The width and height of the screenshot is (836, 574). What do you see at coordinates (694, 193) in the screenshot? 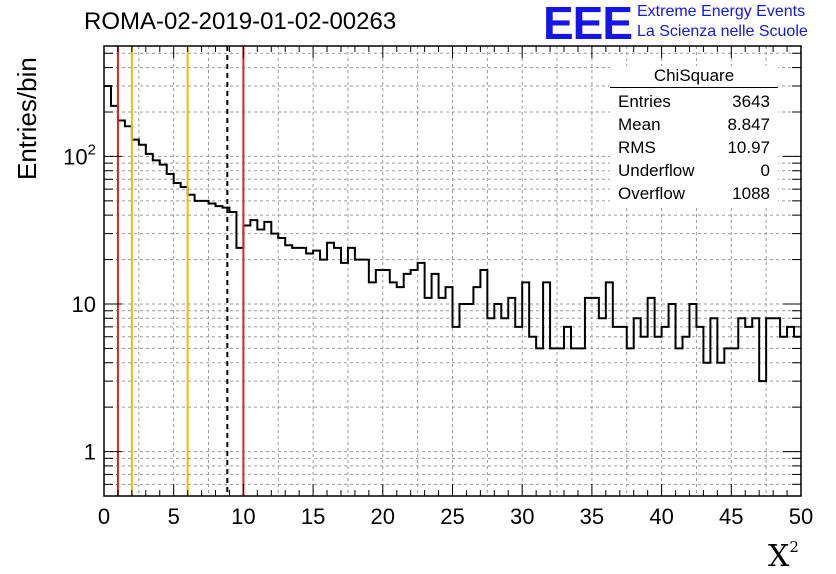
I see `stats-row-overflow: Overflow 1088` at bounding box center [694, 193].